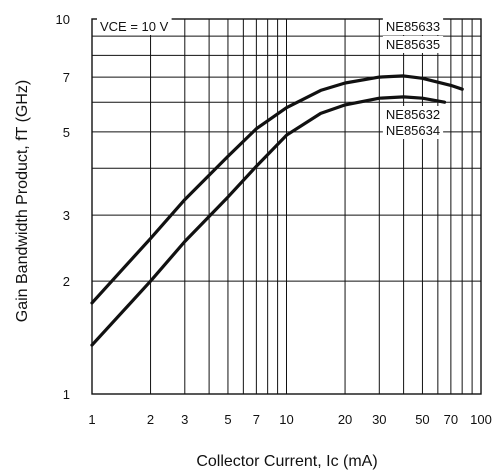 Image resolution: width=498 pixels, height=475 pixels. What do you see at coordinates (66, 77) in the screenshot?
I see `y-tick-label: 7` at bounding box center [66, 77].